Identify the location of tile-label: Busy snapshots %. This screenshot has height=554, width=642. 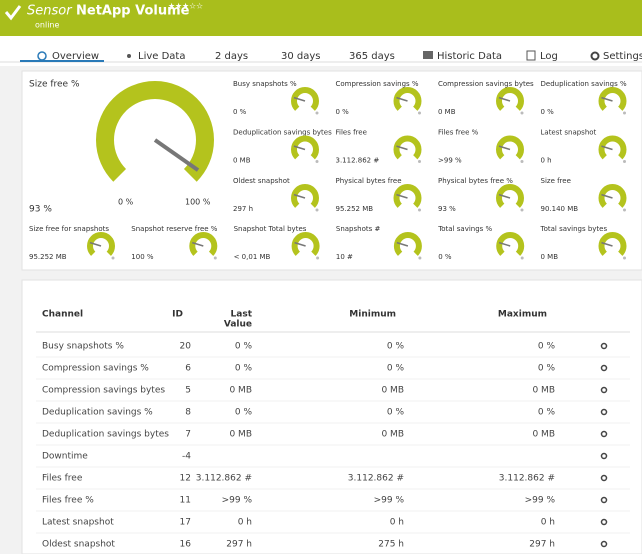
(265, 84).